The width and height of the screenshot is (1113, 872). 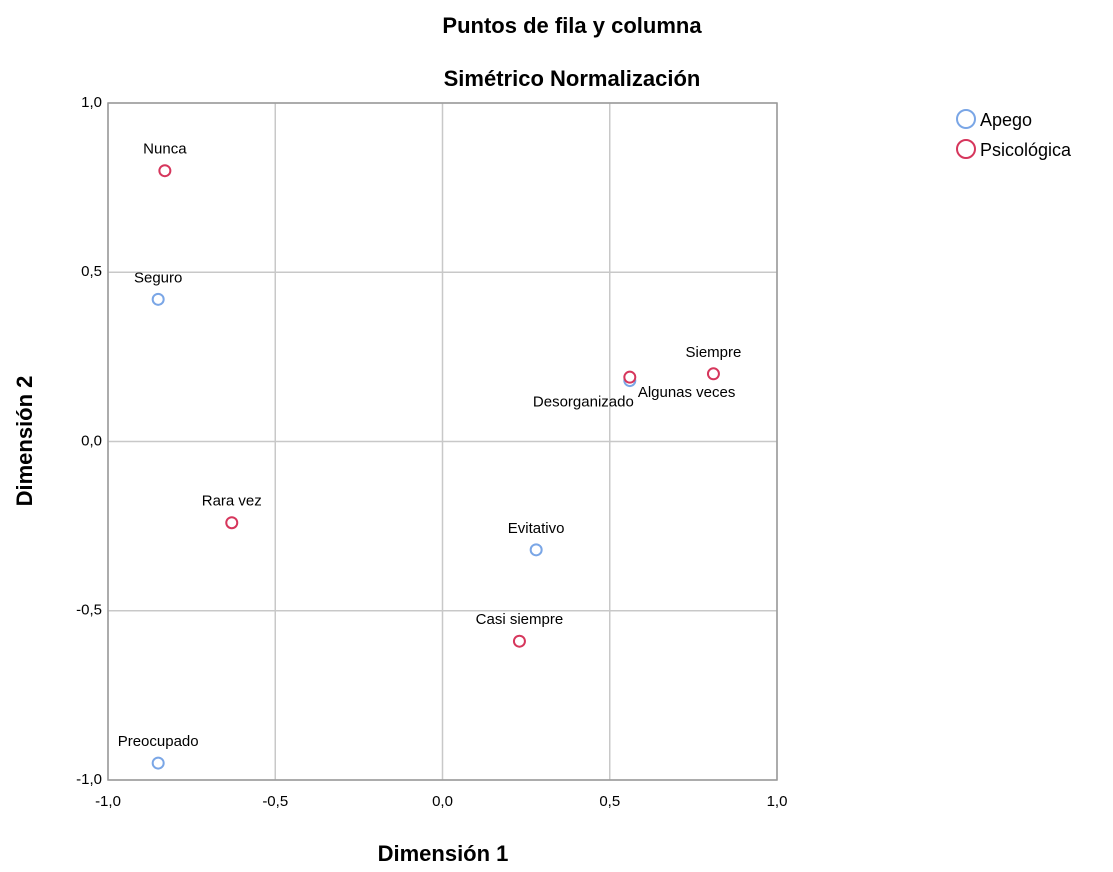 I want to click on x-tick-label: 1,0, so click(x=777, y=801).